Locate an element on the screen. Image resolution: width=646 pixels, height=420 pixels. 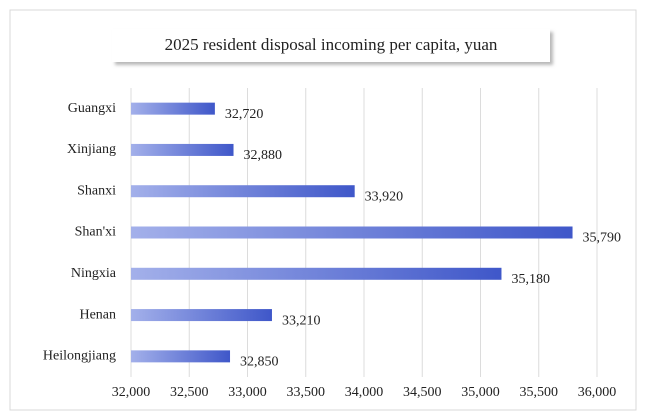
x-tick-label: 32,500 is located at coordinates (189, 392).